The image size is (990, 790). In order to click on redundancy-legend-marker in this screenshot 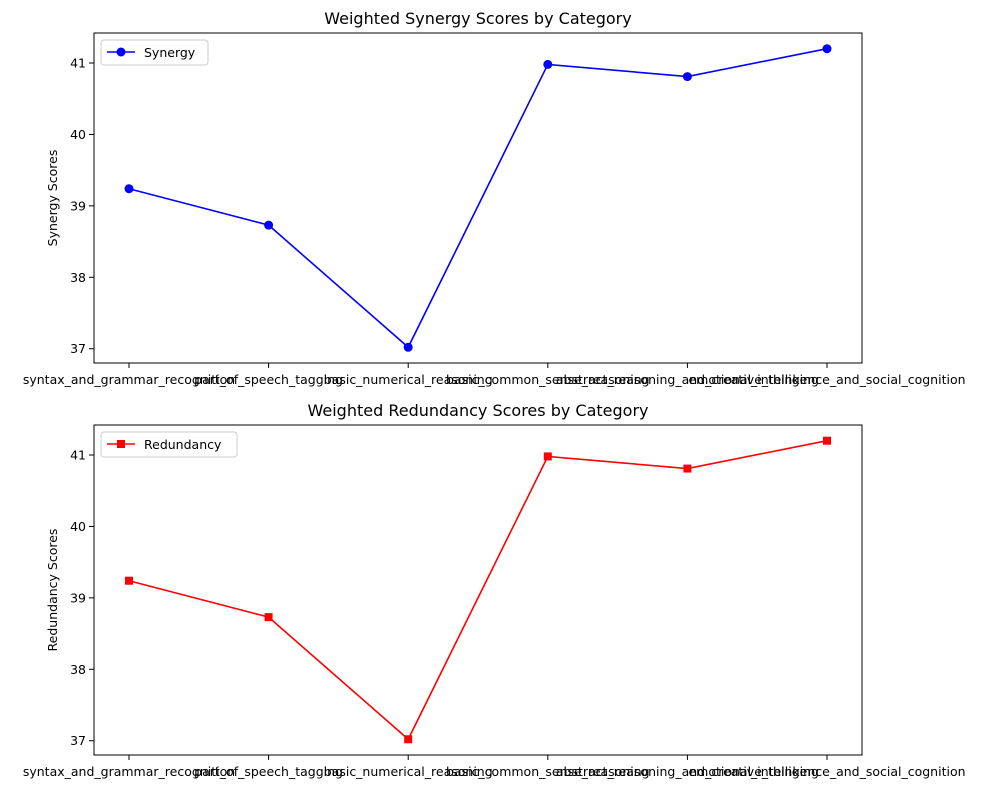, I will do `click(121, 444)`.